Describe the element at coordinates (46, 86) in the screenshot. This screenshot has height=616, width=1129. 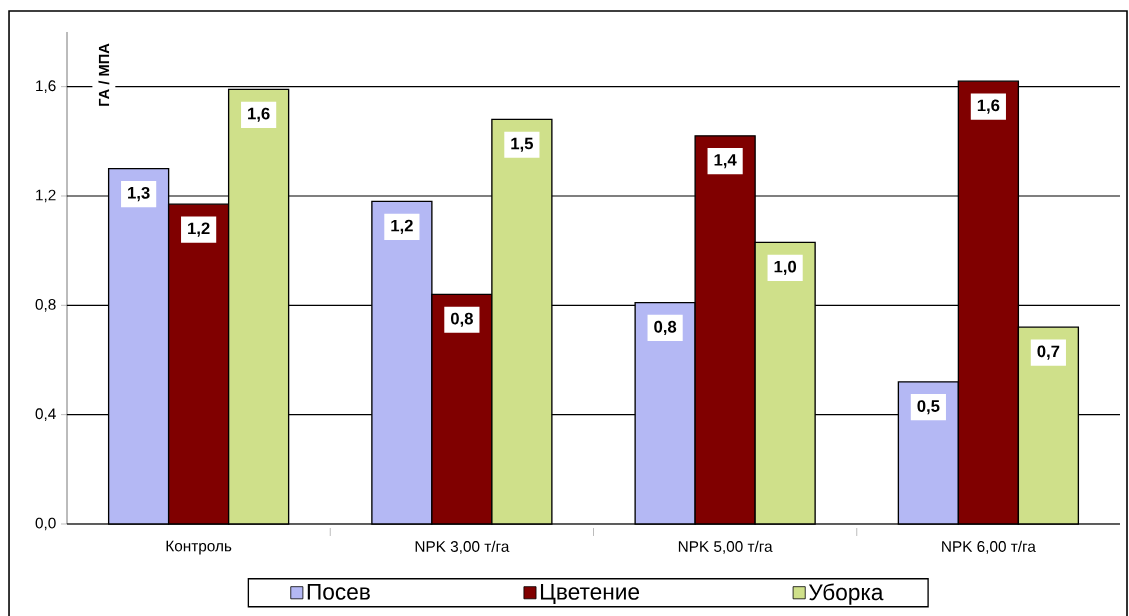
I see `y-tick-label: 1,6` at that location.